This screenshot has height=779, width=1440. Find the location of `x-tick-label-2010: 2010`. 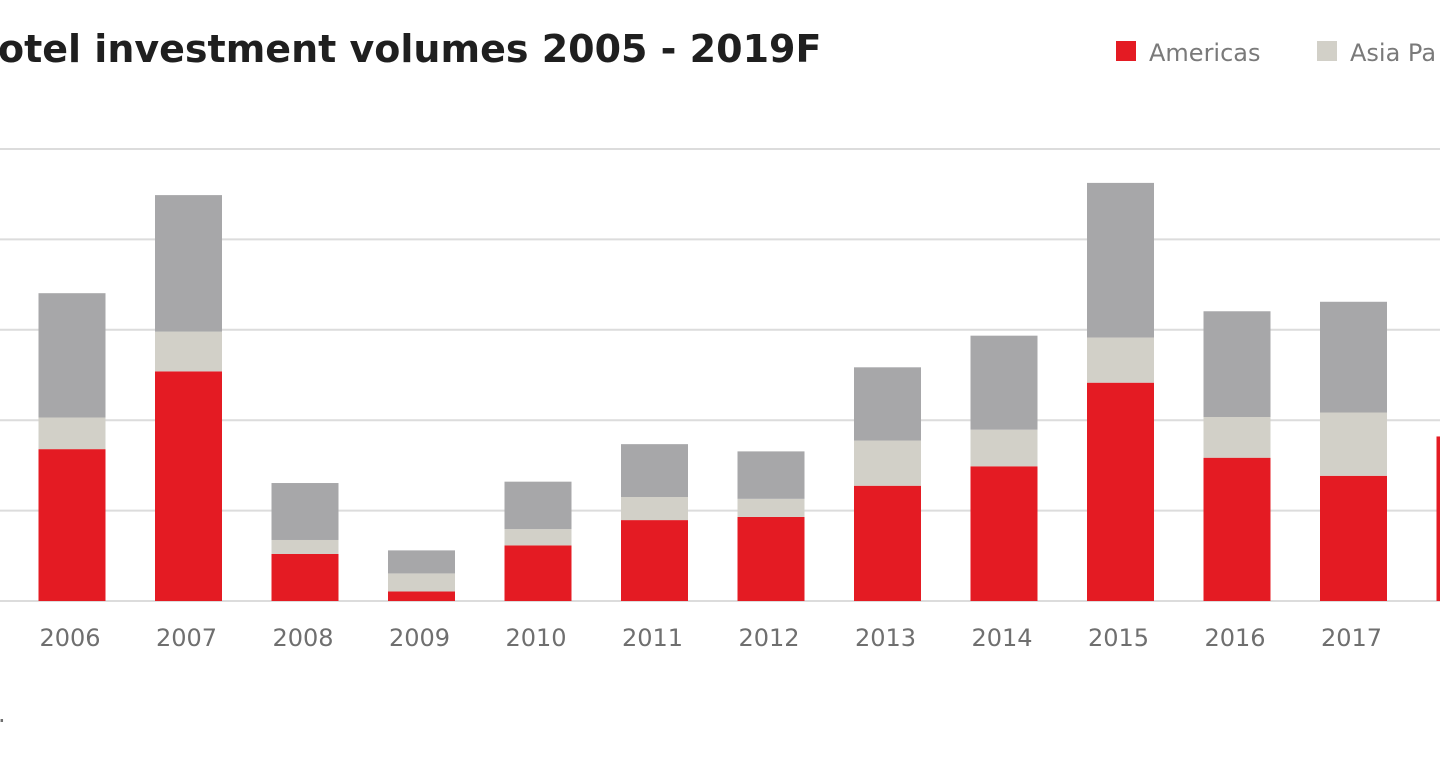

x-tick-label-2010: 2010 is located at coordinates (535, 638).